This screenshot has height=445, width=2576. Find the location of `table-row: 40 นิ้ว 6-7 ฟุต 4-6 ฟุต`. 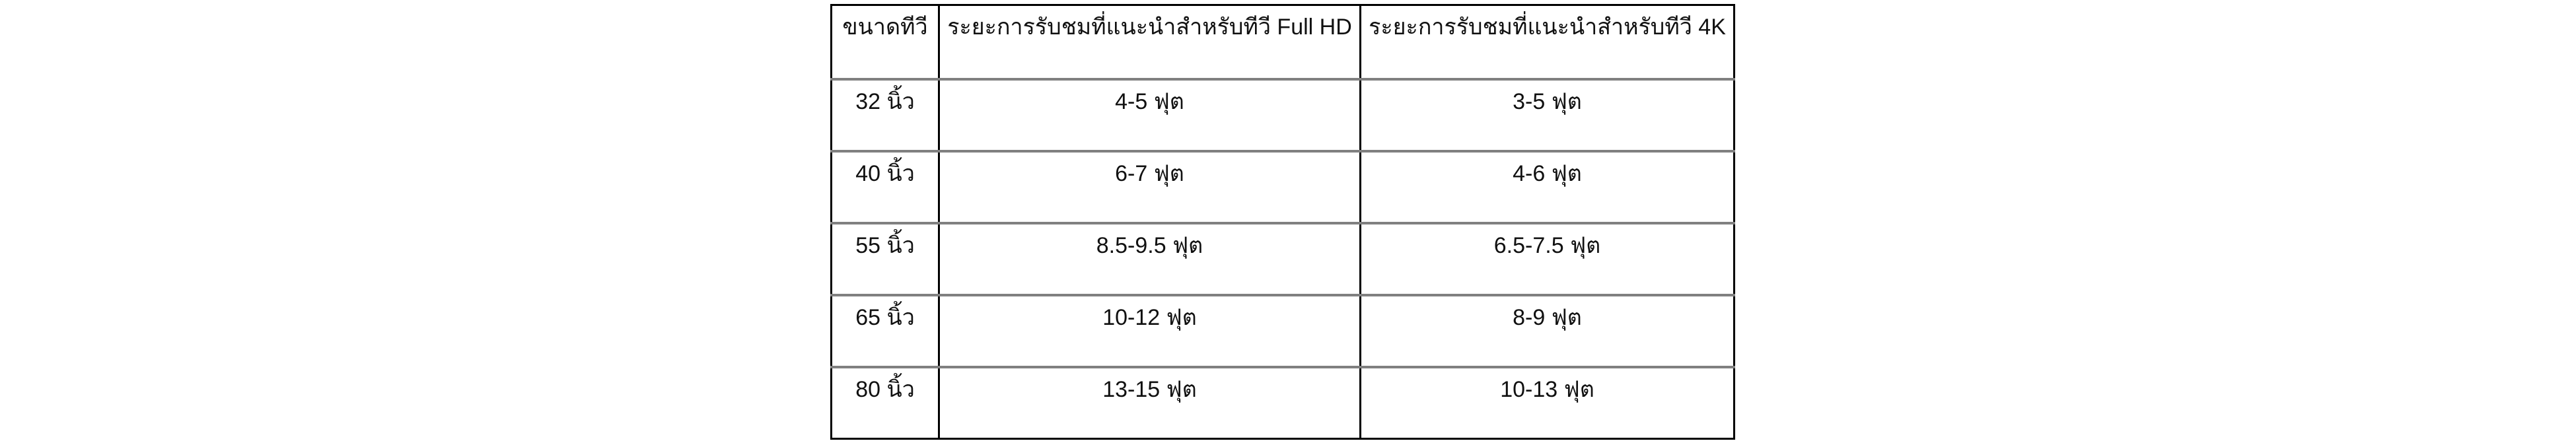

table-row: 40 นิ้ว 6-7 ฟุต 4-6 ฟุต is located at coordinates (1283, 186).